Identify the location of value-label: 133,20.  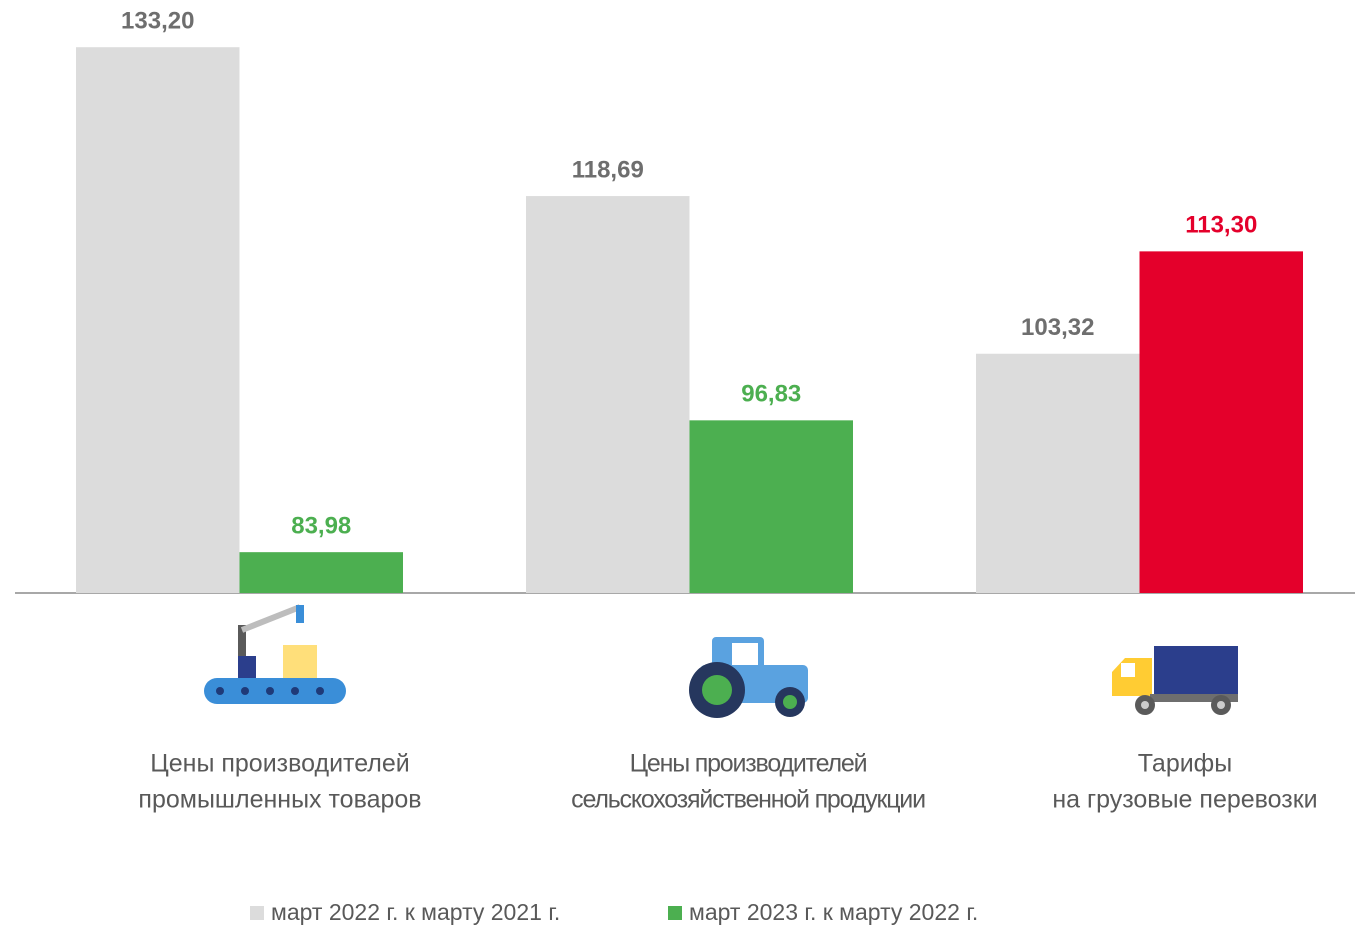
(157, 21).